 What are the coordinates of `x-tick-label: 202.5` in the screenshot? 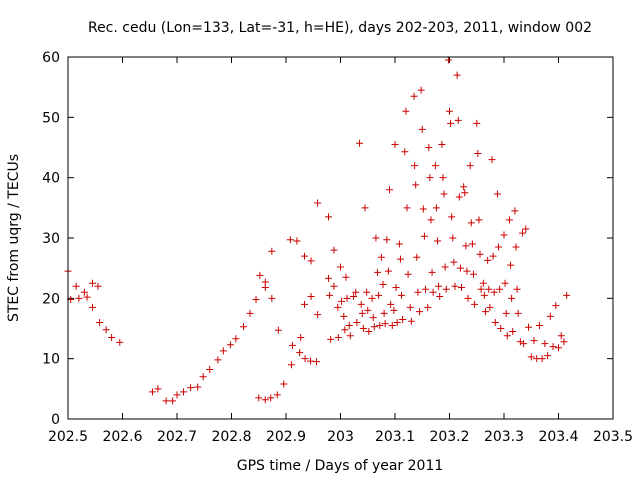 It's located at (68, 437).